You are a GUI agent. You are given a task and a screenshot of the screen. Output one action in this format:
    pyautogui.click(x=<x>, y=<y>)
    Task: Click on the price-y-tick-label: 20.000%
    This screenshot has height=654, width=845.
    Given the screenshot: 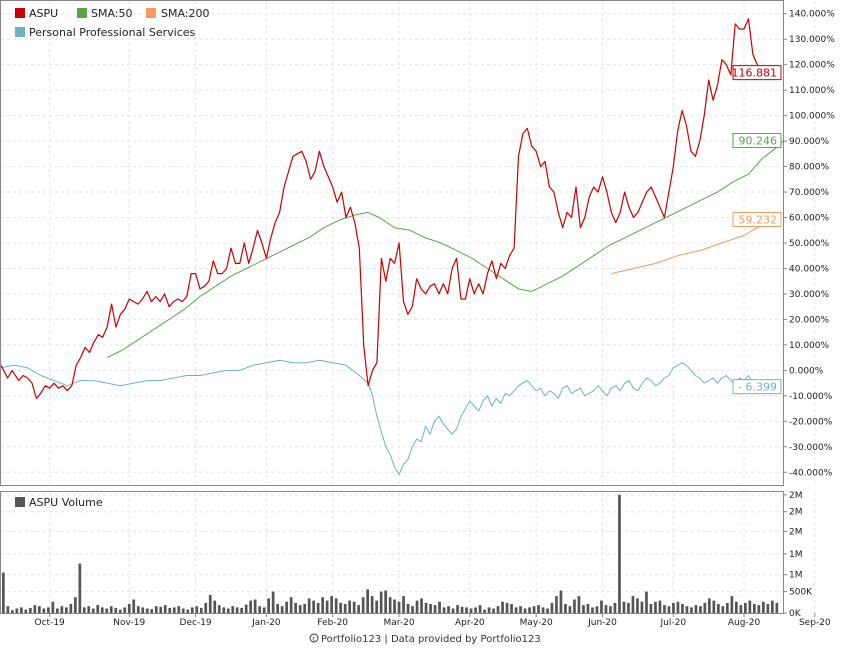 What is the action you would take?
    pyautogui.click(x=809, y=320)
    